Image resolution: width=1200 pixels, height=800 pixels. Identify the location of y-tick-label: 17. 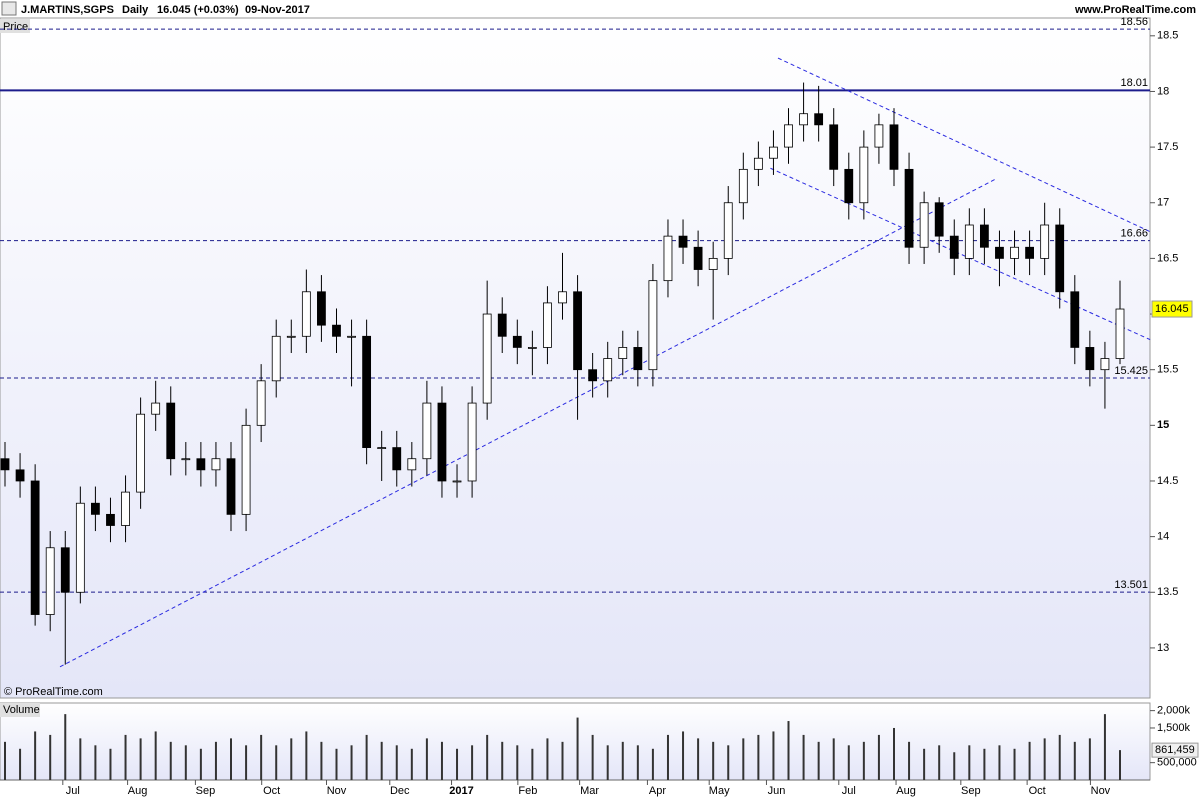
(1163, 203).